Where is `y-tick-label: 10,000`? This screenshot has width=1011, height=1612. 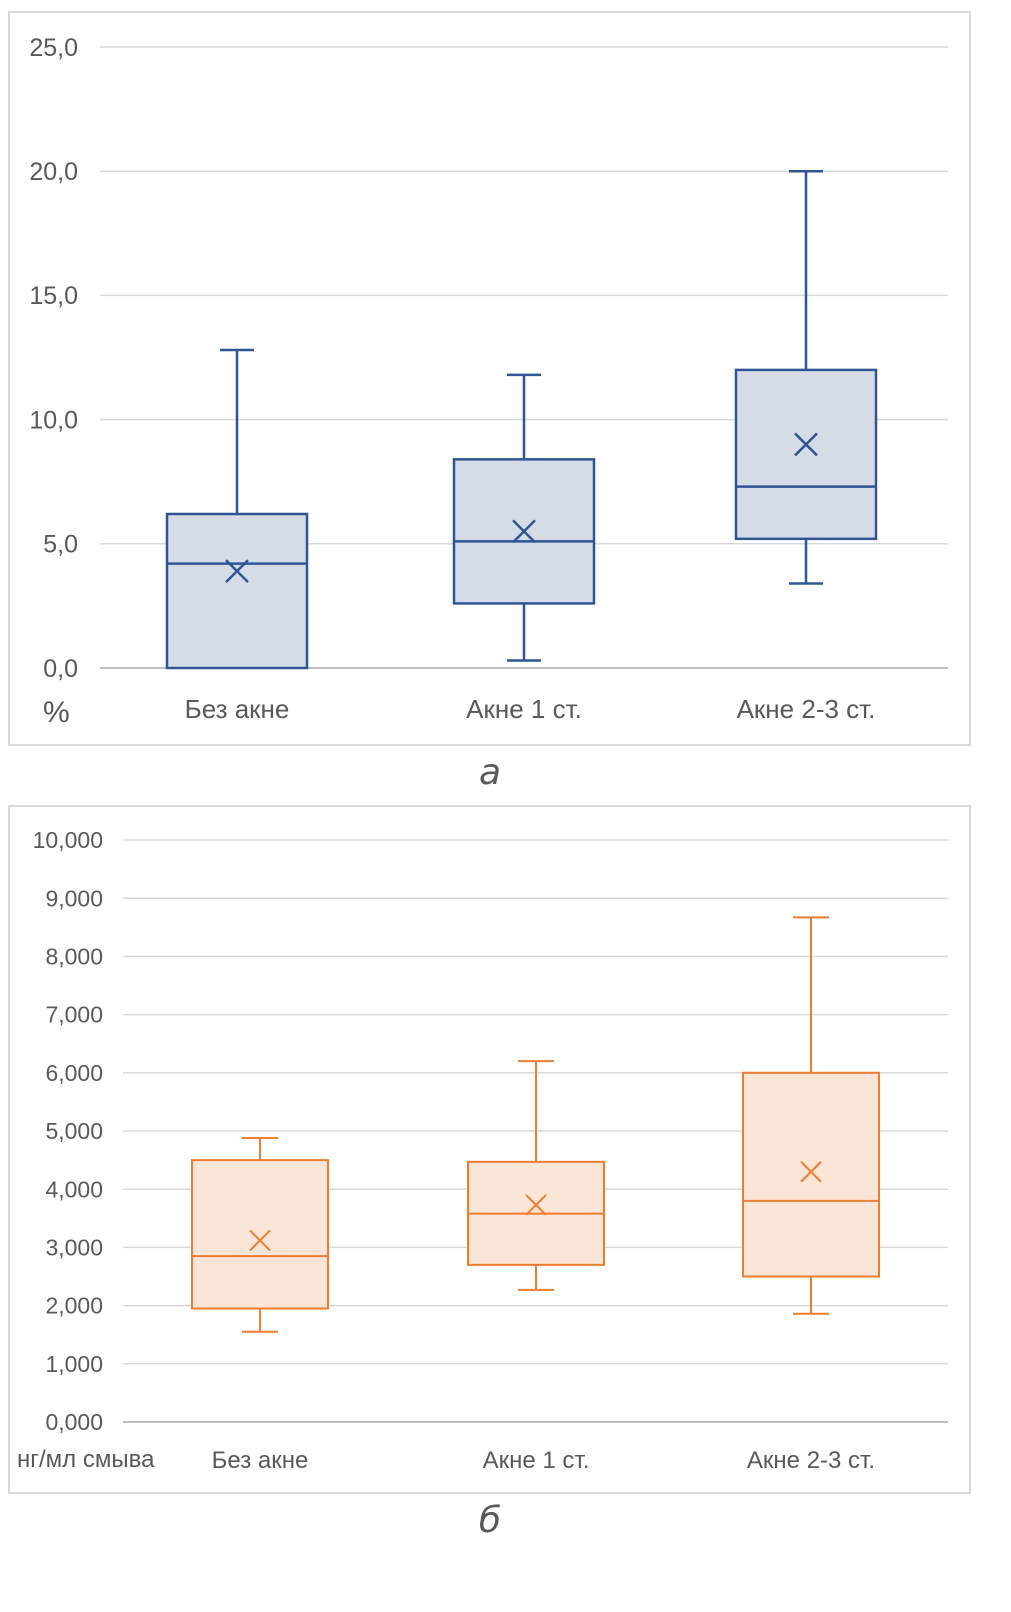 y-tick-label: 10,000 is located at coordinates (68, 840).